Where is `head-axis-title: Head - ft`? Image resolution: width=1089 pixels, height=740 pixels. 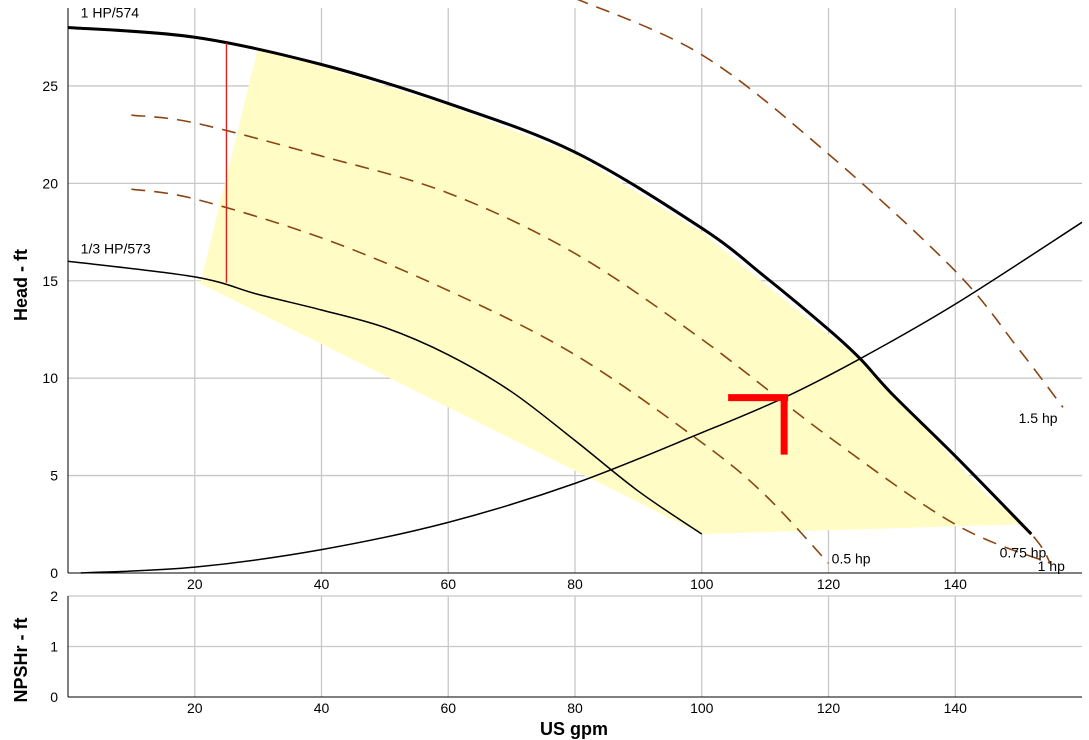 head-axis-title: Head - ft is located at coordinates (21, 285).